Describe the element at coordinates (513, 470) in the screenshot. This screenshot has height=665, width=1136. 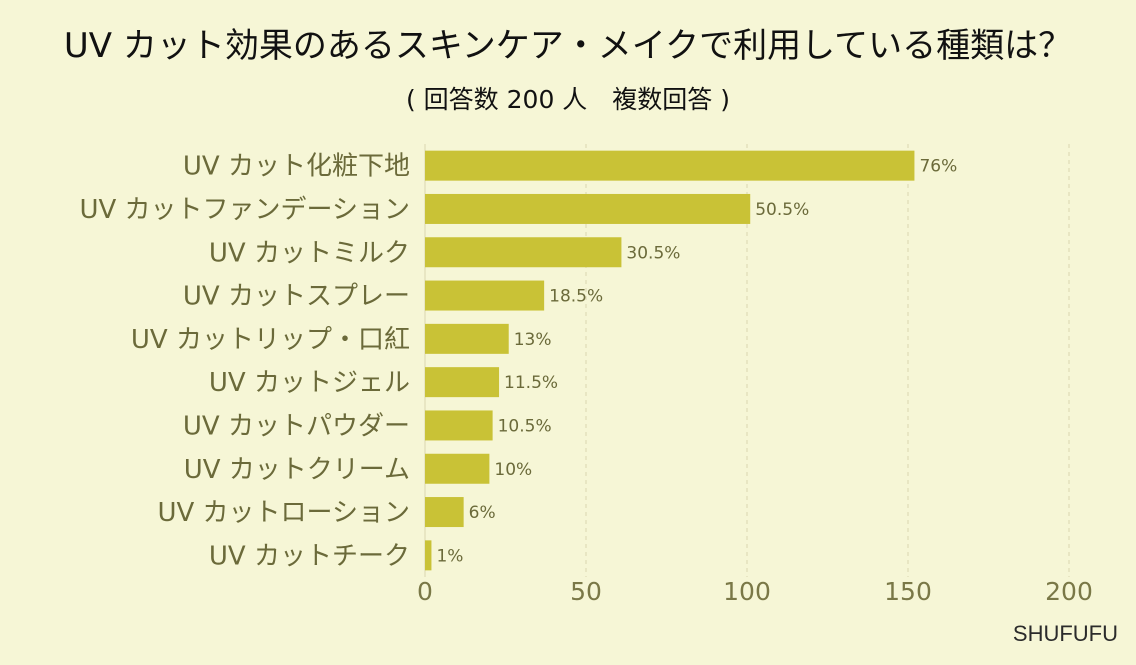
I see `value-label: 10%` at that location.